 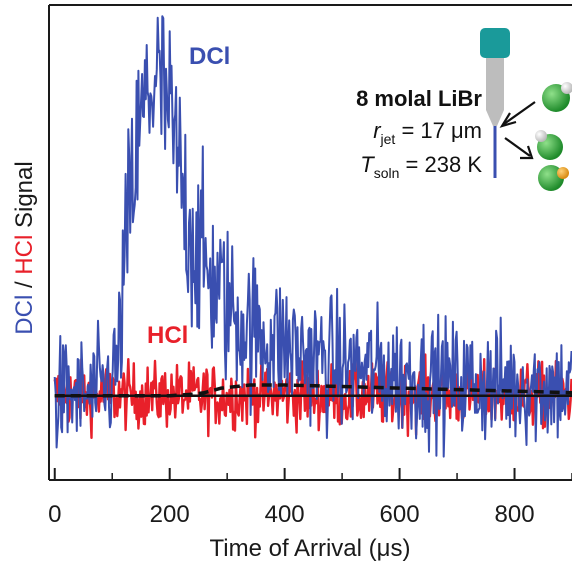 What do you see at coordinates (285, 514) in the screenshot?
I see `x-tick-label: 400` at bounding box center [285, 514].